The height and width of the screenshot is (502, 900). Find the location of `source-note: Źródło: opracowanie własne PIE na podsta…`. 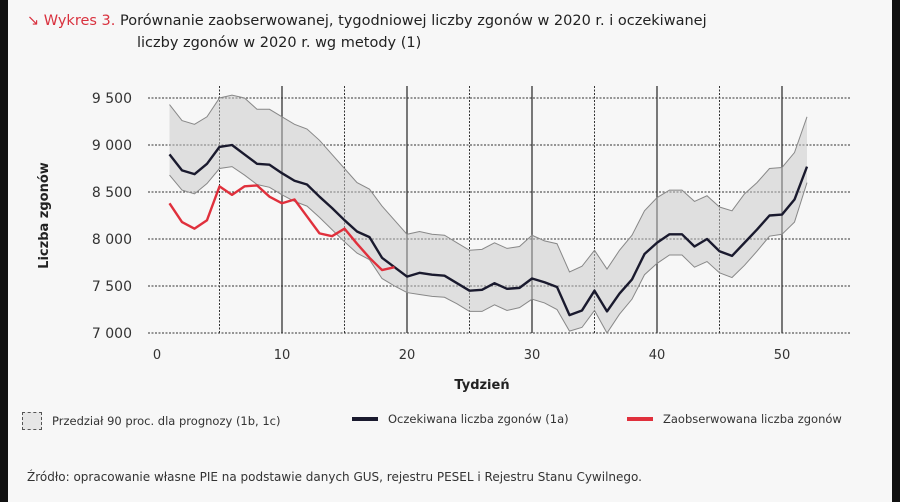

source-note: Źródło: opracowanie własne PIE na podsta… is located at coordinates (334, 477).